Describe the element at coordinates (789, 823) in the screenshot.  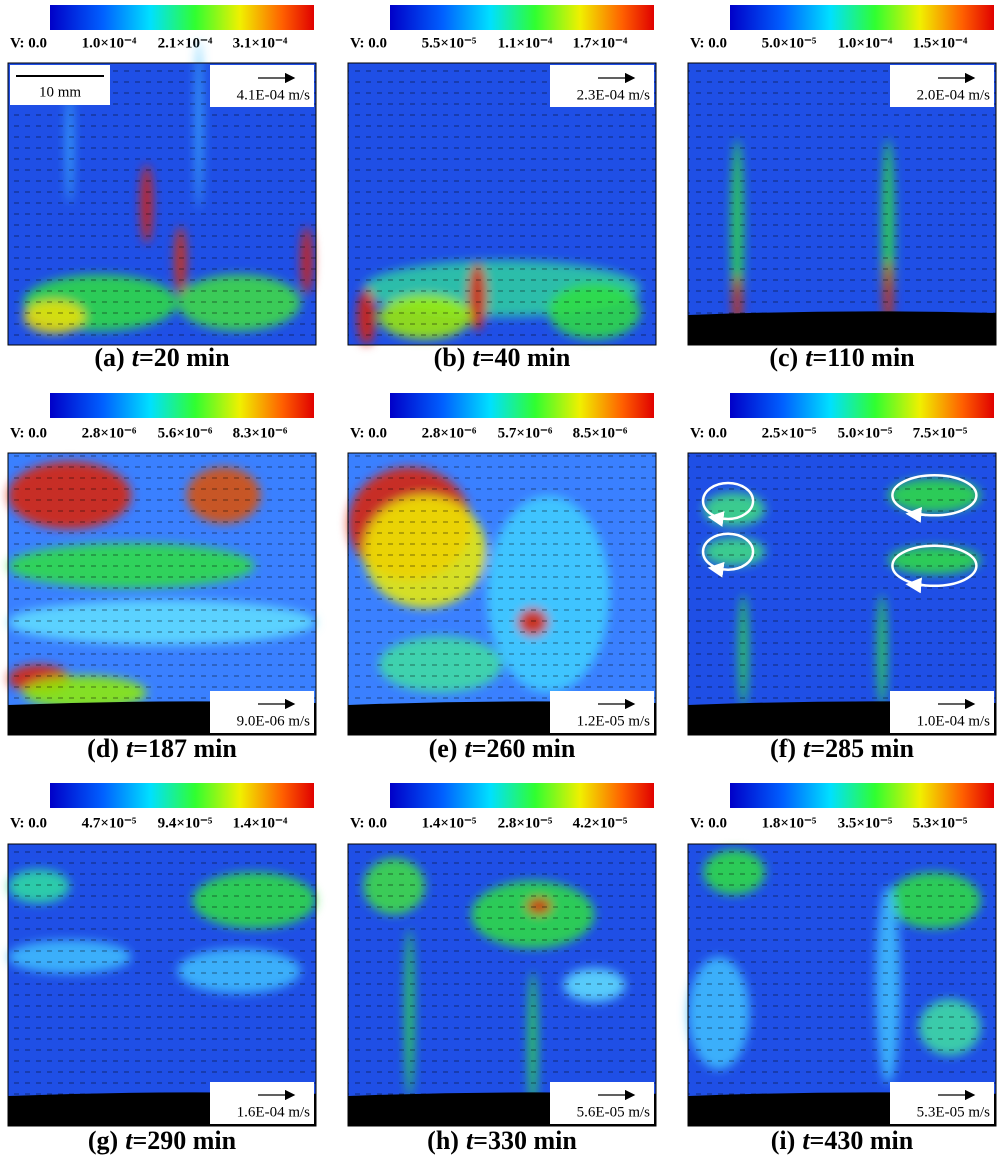
I see `colorbar-tick-label: 1.8×10⁻⁵` at that location.